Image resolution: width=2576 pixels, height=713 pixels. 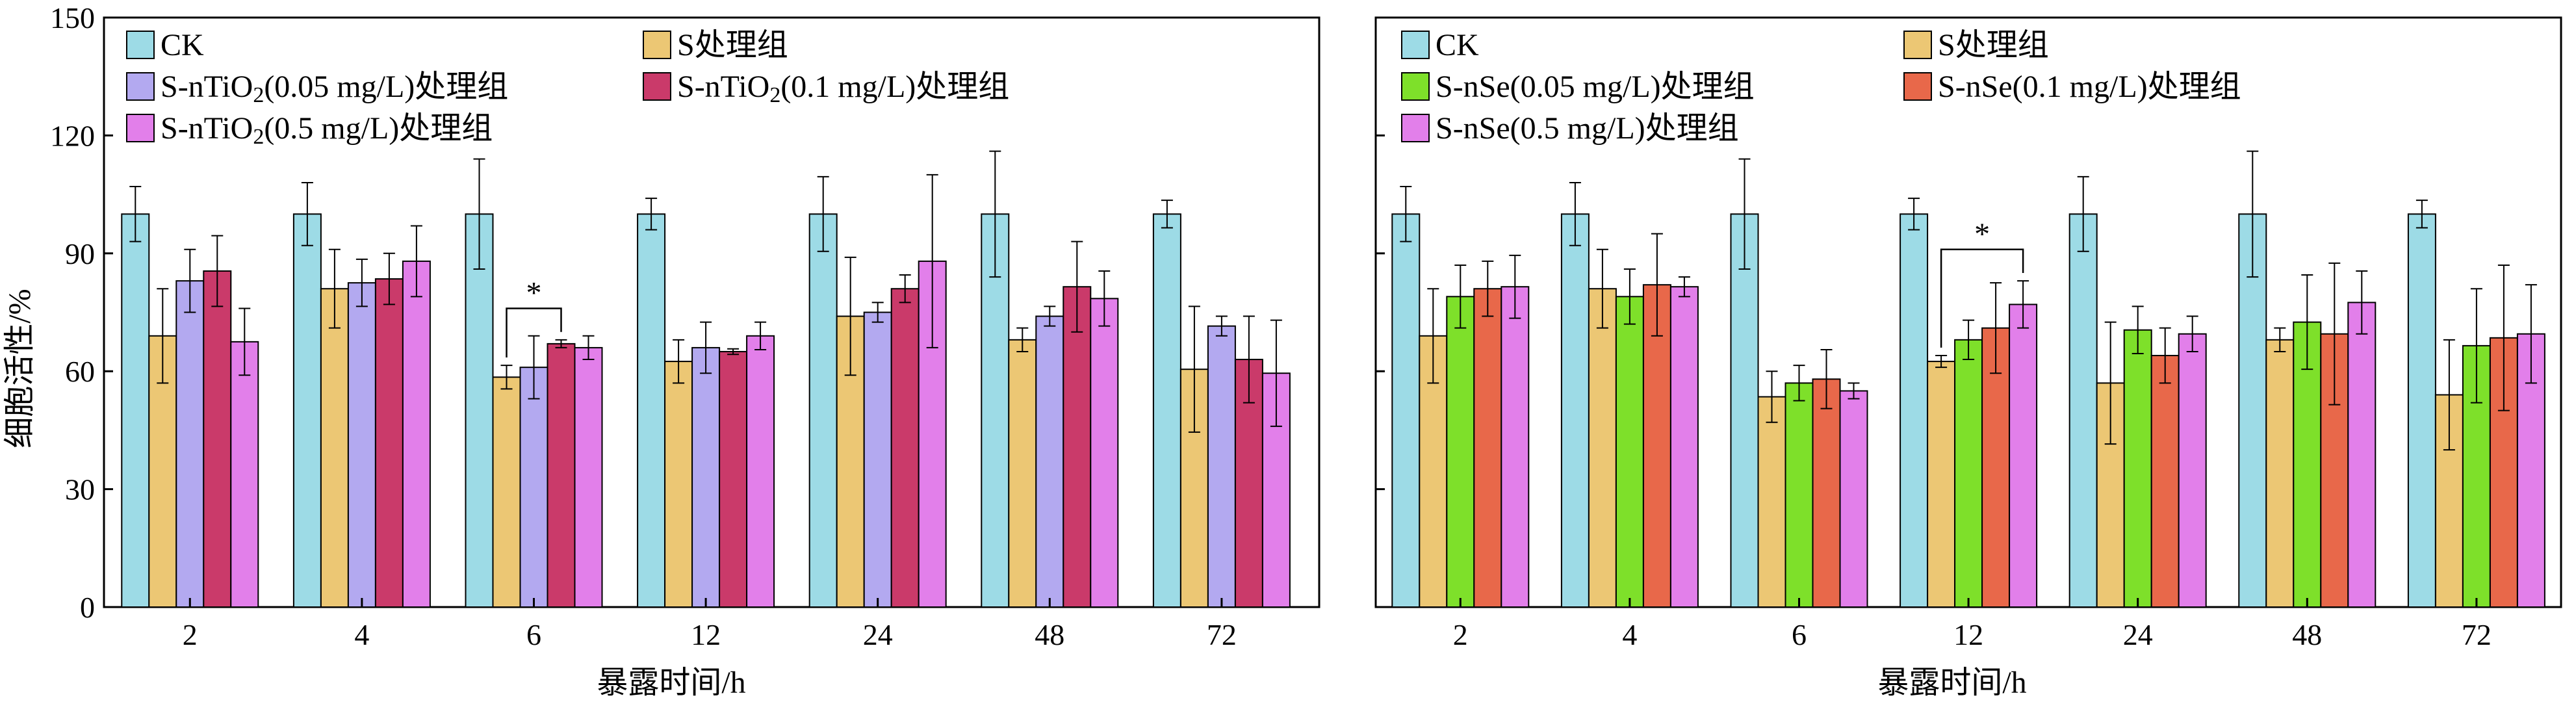 What do you see at coordinates (327, 130) in the screenshot?
I see `legend-label: S-nTiO2(0.5 mg/L)处理组` at bounding box center [327, 130].